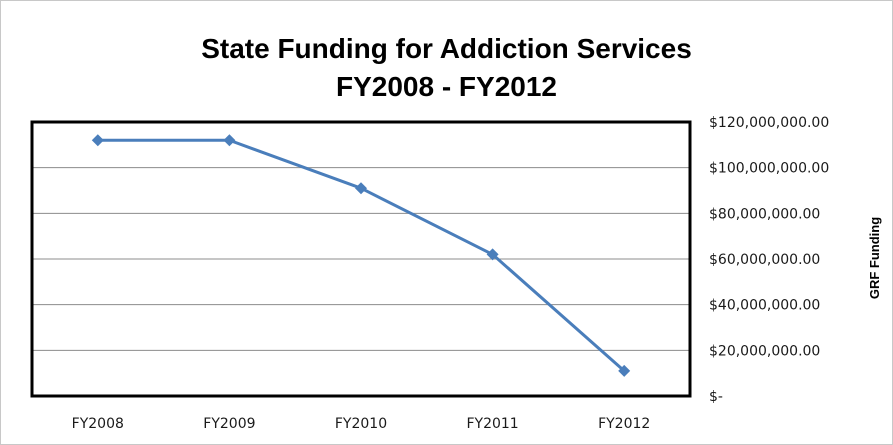  I want to click on y-tick-label: $20,000,000.00, so click(764, 351).